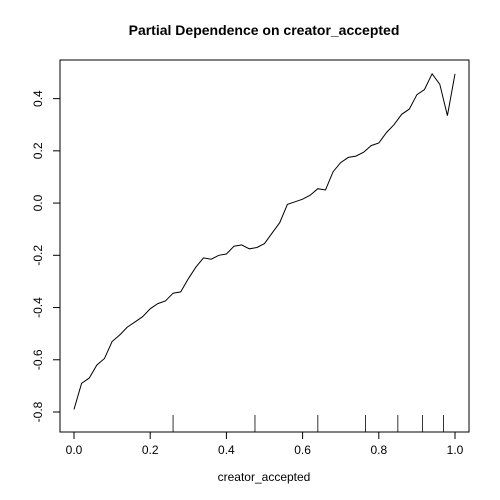 Image resolution: width=500 pixels, height=500 pixels. I want to click on y-tick-label: 0.2, so click(38, 150).